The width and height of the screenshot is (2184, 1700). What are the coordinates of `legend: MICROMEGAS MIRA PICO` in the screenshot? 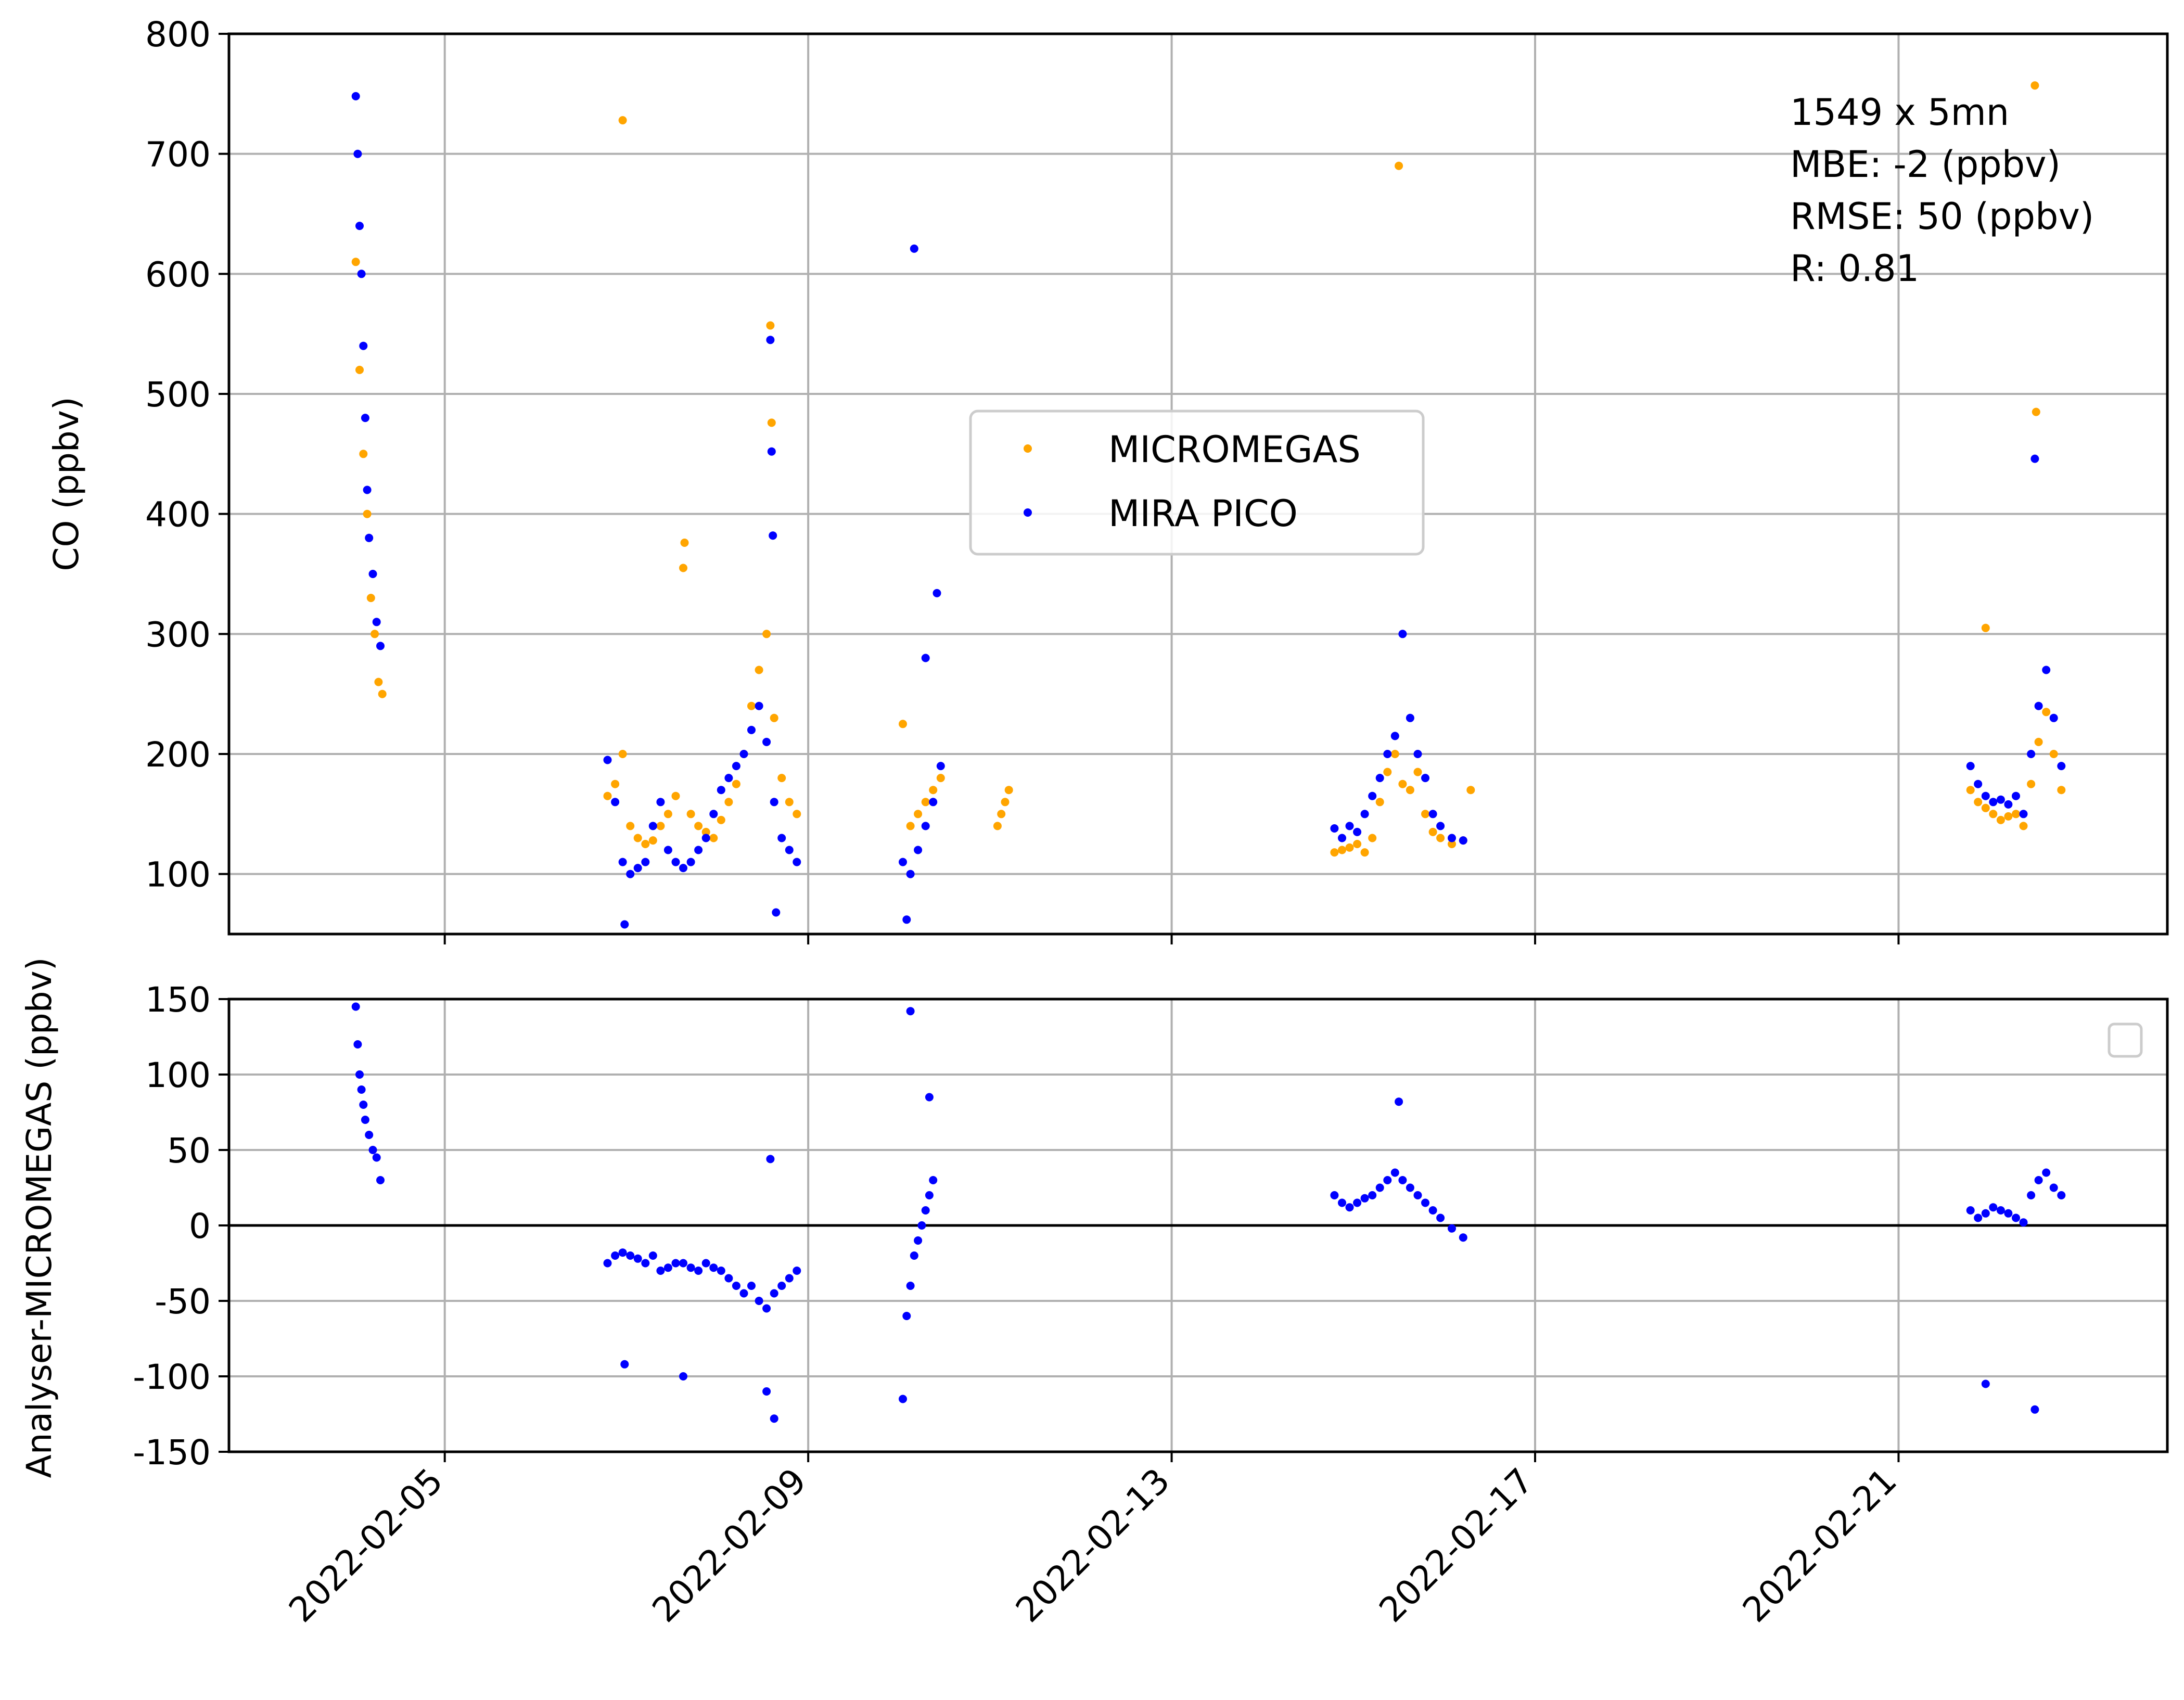 It's located at (1197, 483).